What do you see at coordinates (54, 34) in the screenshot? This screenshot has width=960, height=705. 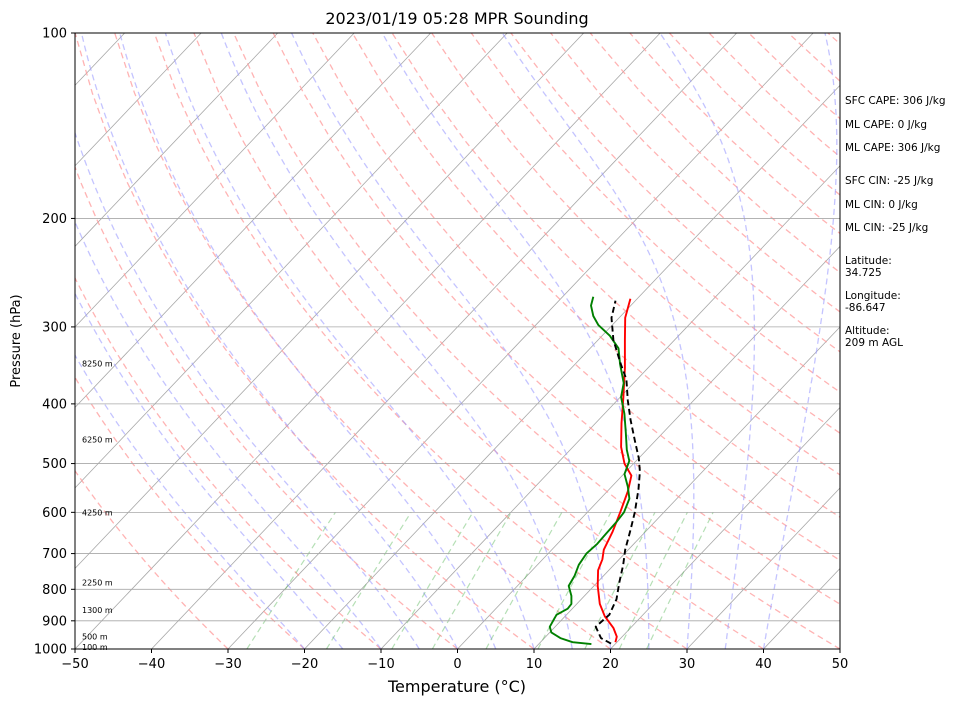 I see `y-tick-label: 100` at bounding box center [54, 34].